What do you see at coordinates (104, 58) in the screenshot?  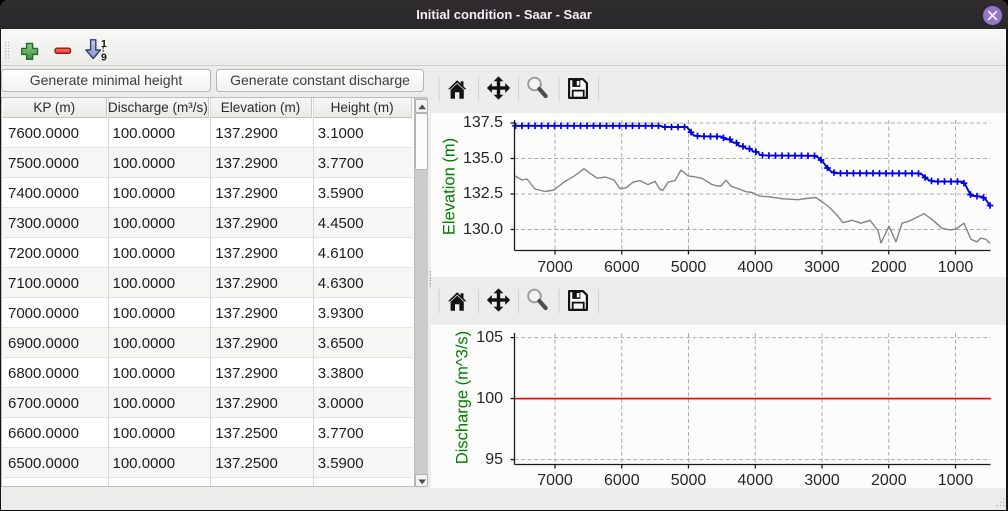 I see `svg-text: 9` at bounding box center [104, 58].